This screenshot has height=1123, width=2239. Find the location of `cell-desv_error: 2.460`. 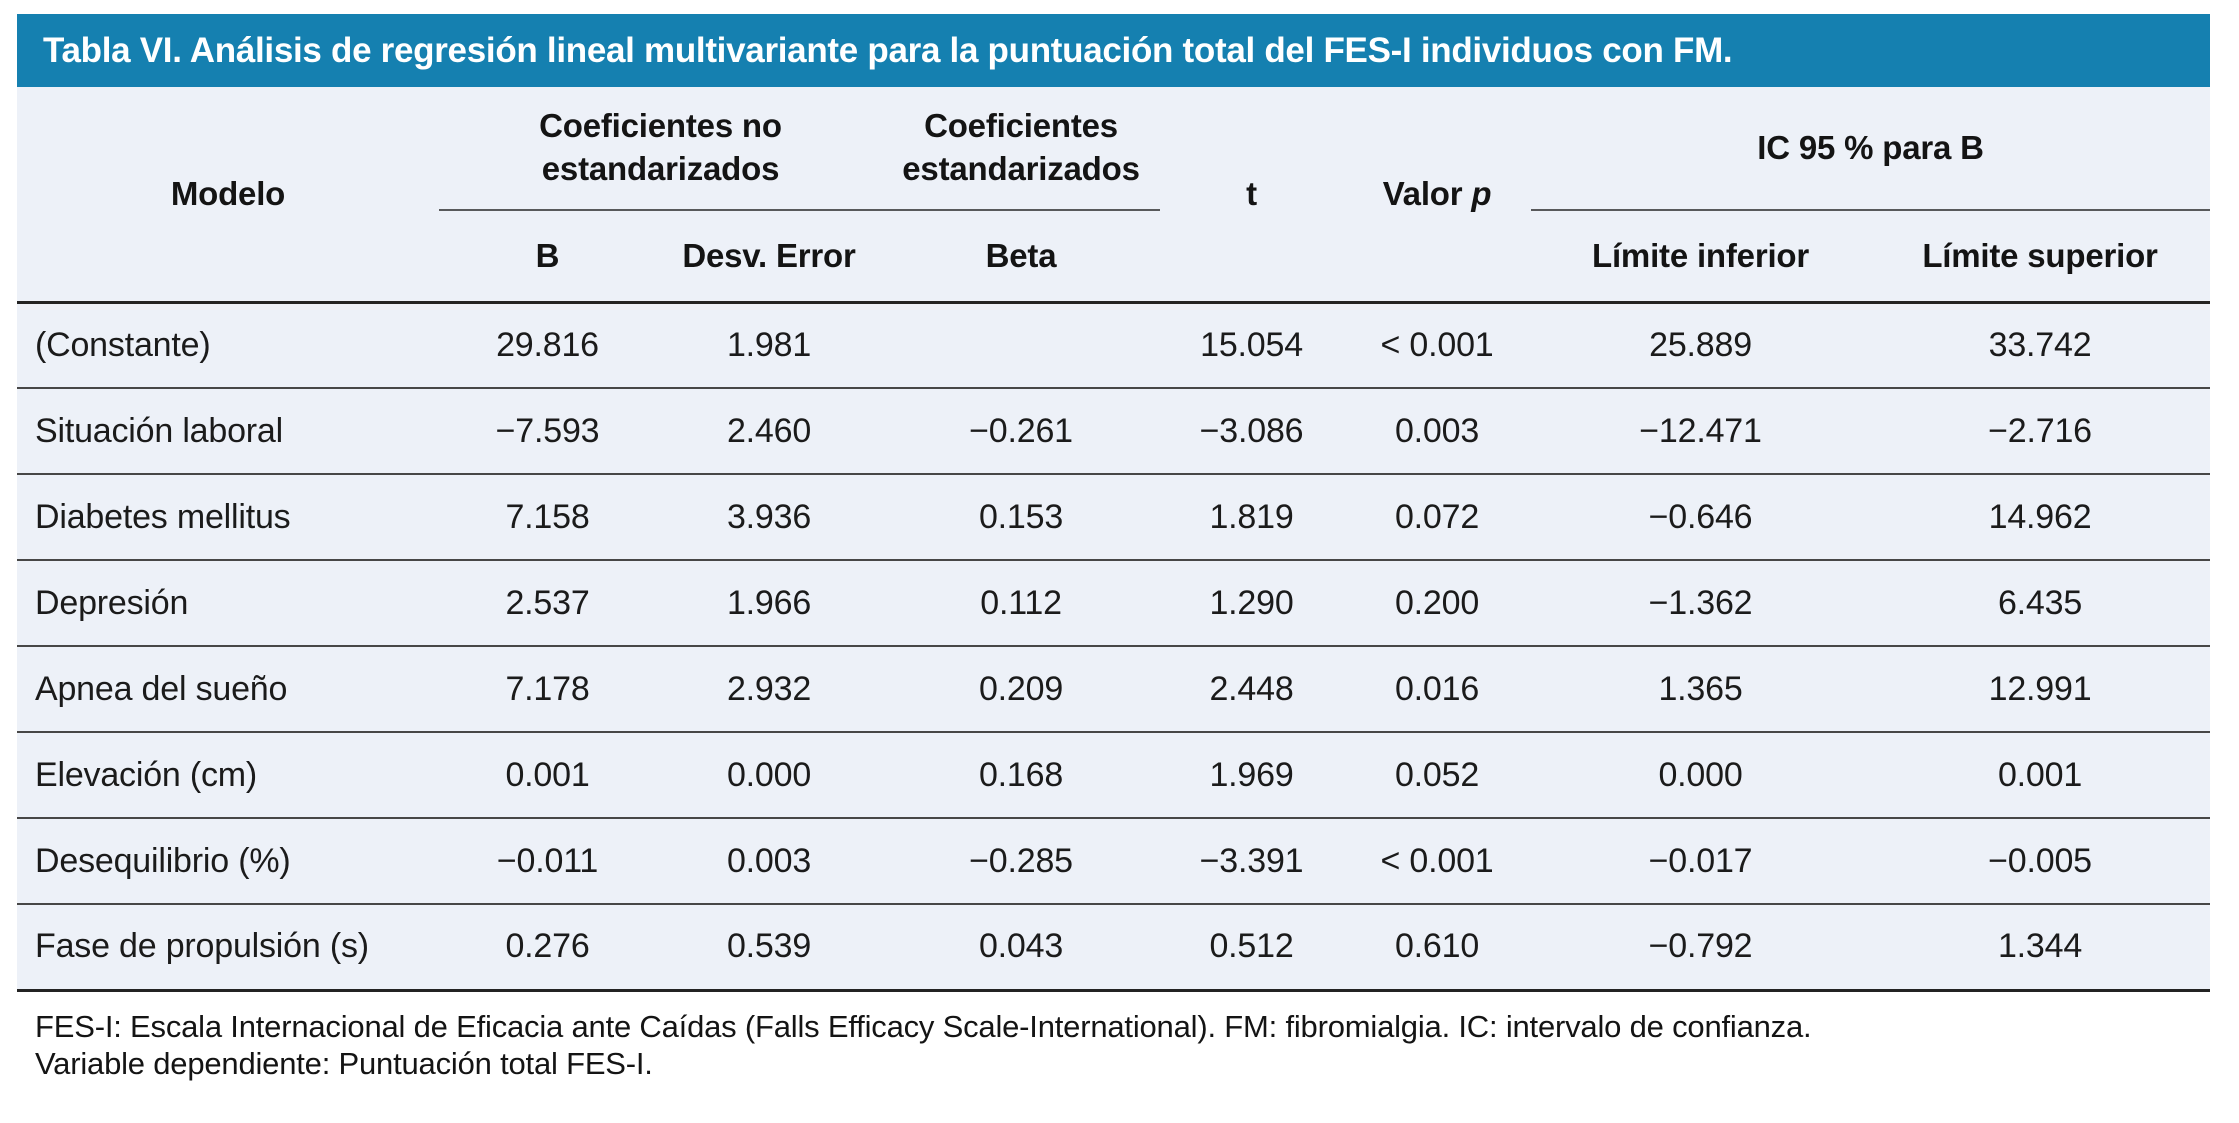

cell-desv_error: 2.460 is located at coordinates (769, 430).